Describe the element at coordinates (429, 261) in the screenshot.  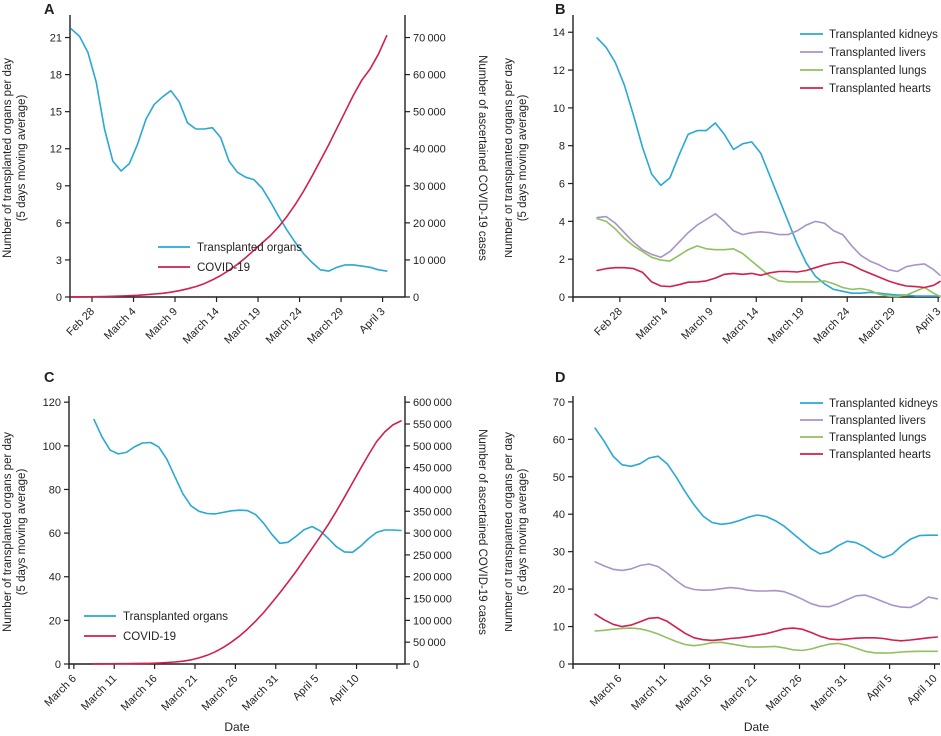
I see `right-axis-tick-label: 10 000` at that location.